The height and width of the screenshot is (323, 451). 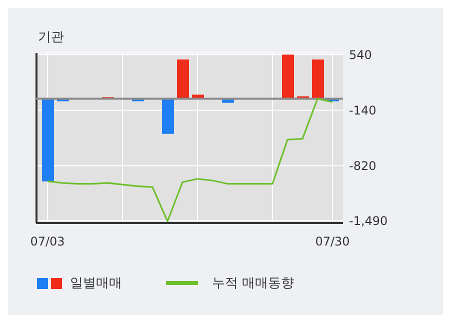 What do you see at coordinates (360, 55) in the screenshot?
I see `y-tick-label: 540` at bounding box center [360, 55].